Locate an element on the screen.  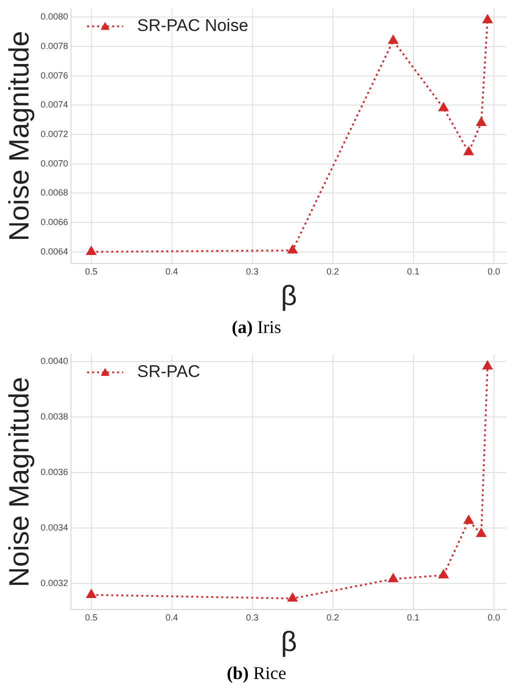
y-tick-label: 0.0038 is located at coordinates (54, 416).